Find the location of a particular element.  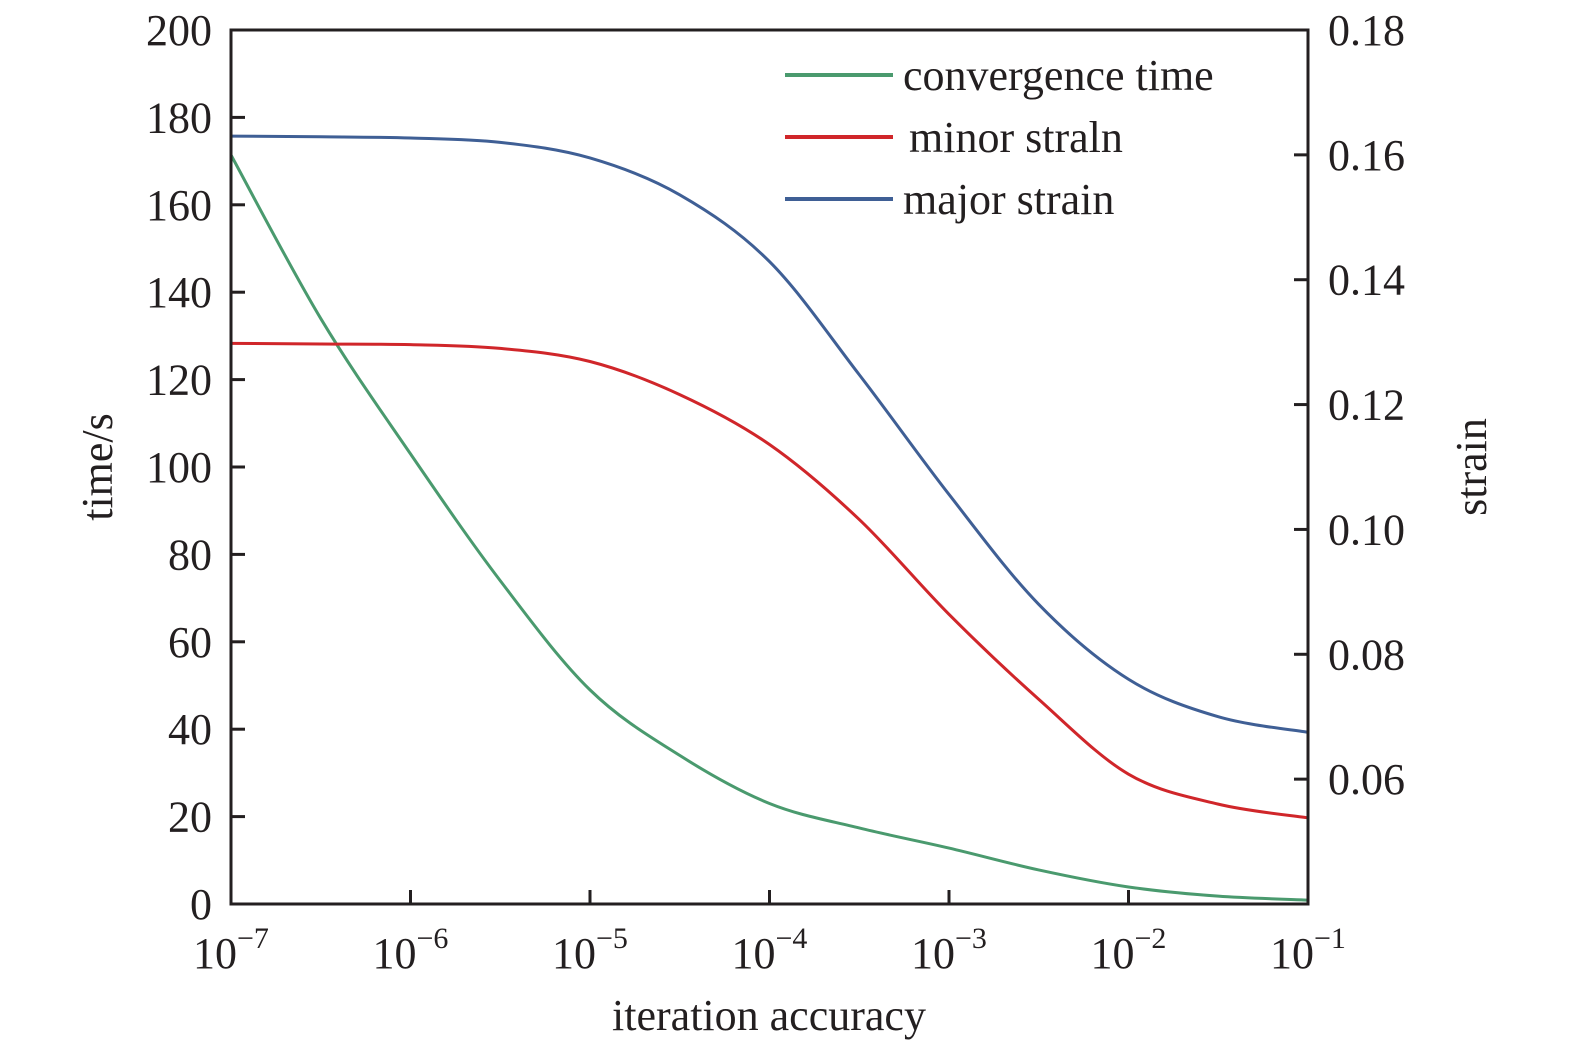

y-tick-label: 200 is located at coordinates (179, 30).